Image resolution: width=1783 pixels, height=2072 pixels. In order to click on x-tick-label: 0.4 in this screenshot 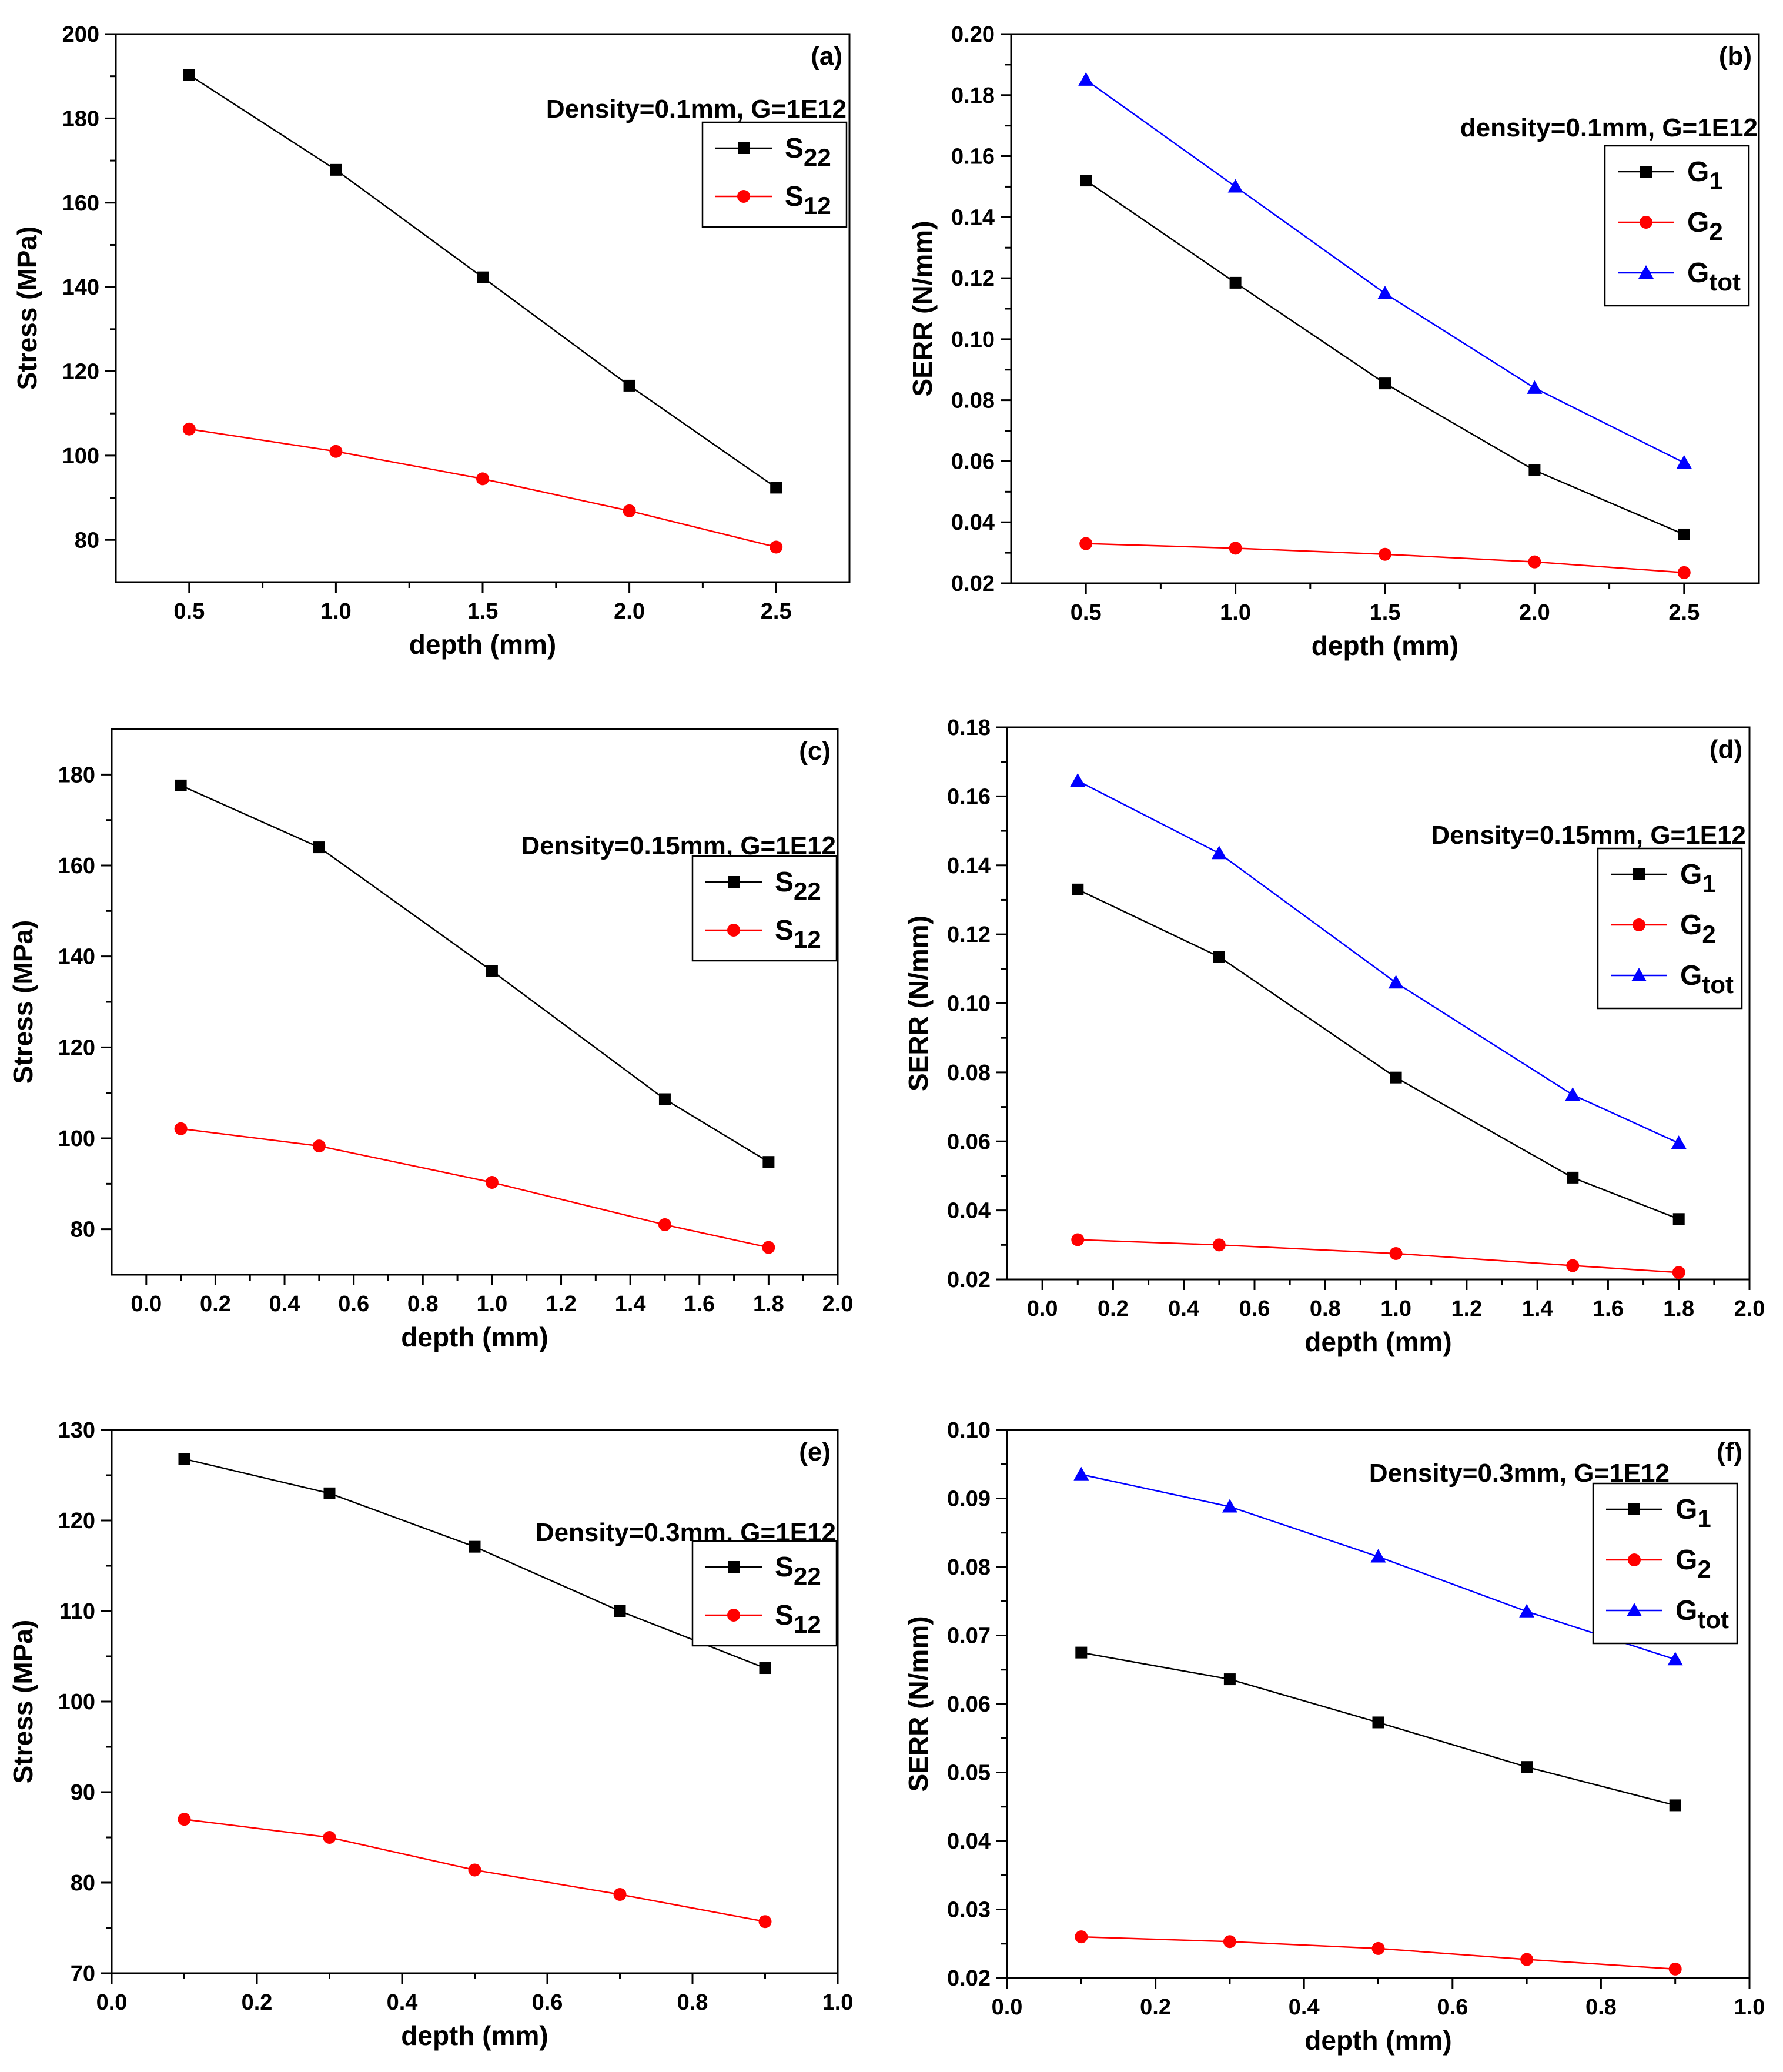, I will do `click(1183, 1309)`.